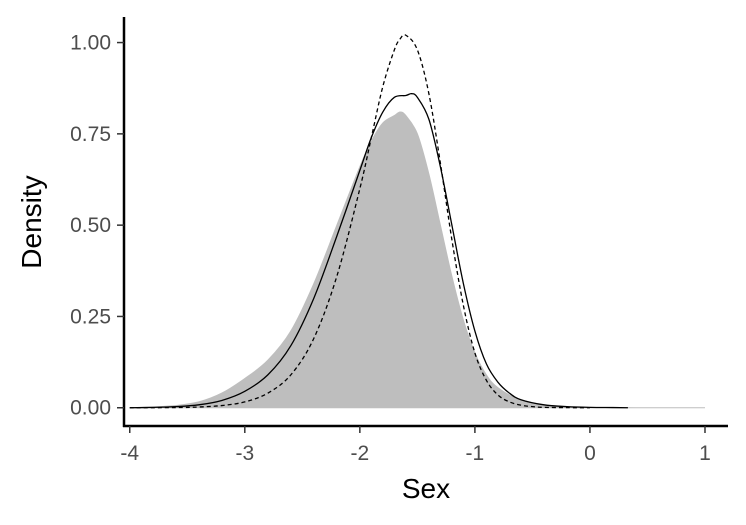  Describe the element at coordinates (90, 225) in the screenshot. I see `y-tick-label: 0.50` at that location.